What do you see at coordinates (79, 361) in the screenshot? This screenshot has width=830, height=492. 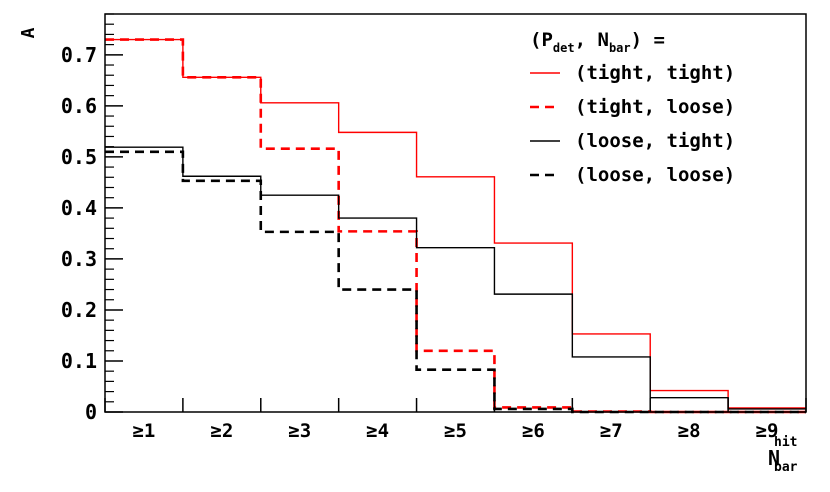 I see `y-tick-label: 0.1` at bounding box center [79, 361].